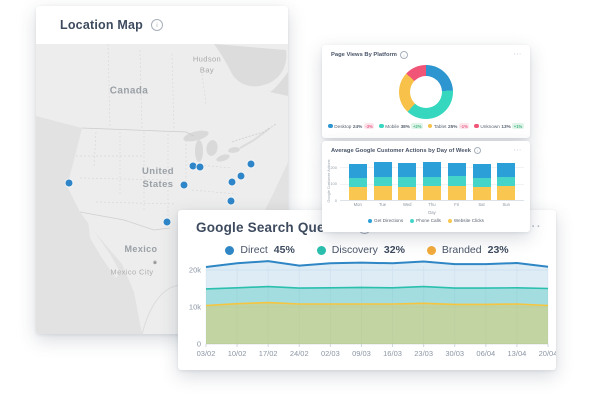  Describe the element at coordinates (506, 126) in the screenshot. I see `legend-value: 13%` at that location.